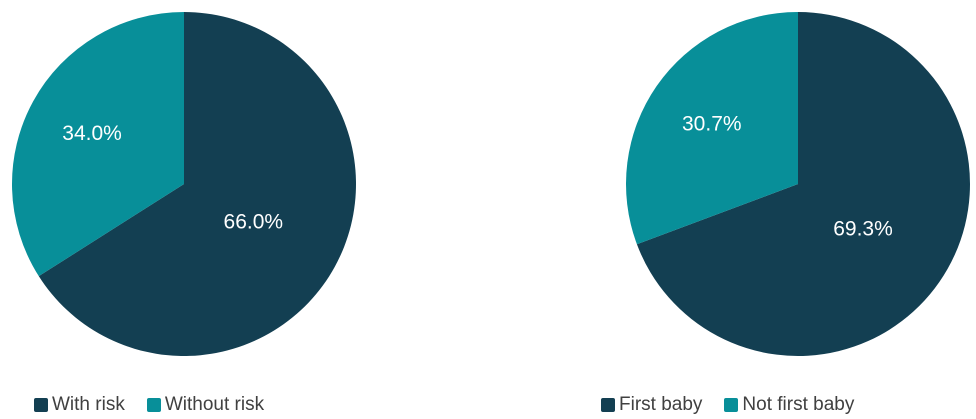 The image size is (976, 419). I want to click on data-label: 69.3%, so click(863, 229).